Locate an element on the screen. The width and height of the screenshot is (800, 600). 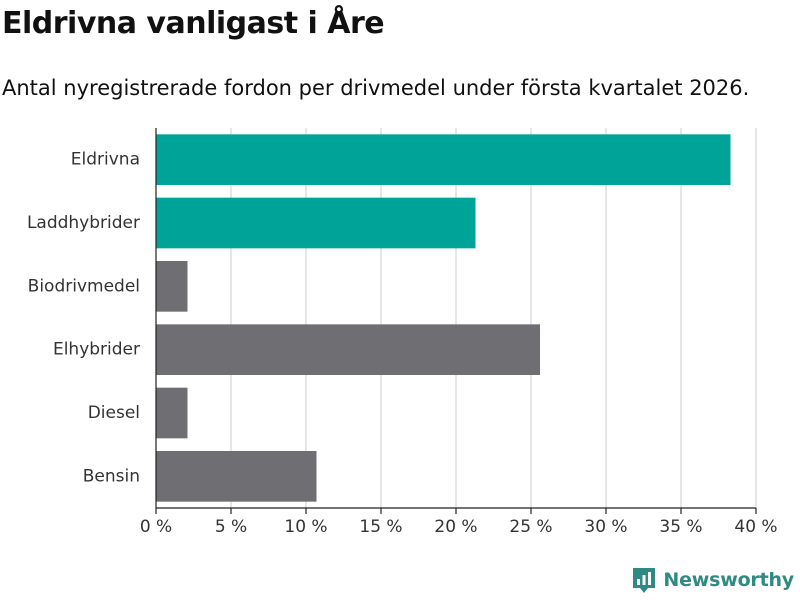
bar-bensin is located at coordinates (236, 476).